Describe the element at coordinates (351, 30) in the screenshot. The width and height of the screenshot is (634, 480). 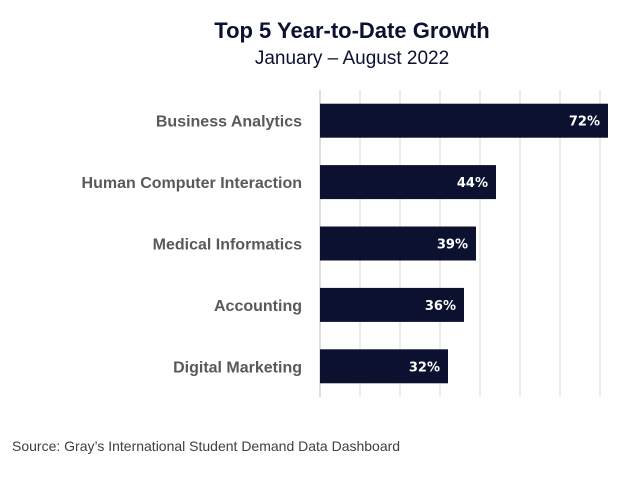
I see `chart-title: Top 5 Year-to-Date Growth` at that location.